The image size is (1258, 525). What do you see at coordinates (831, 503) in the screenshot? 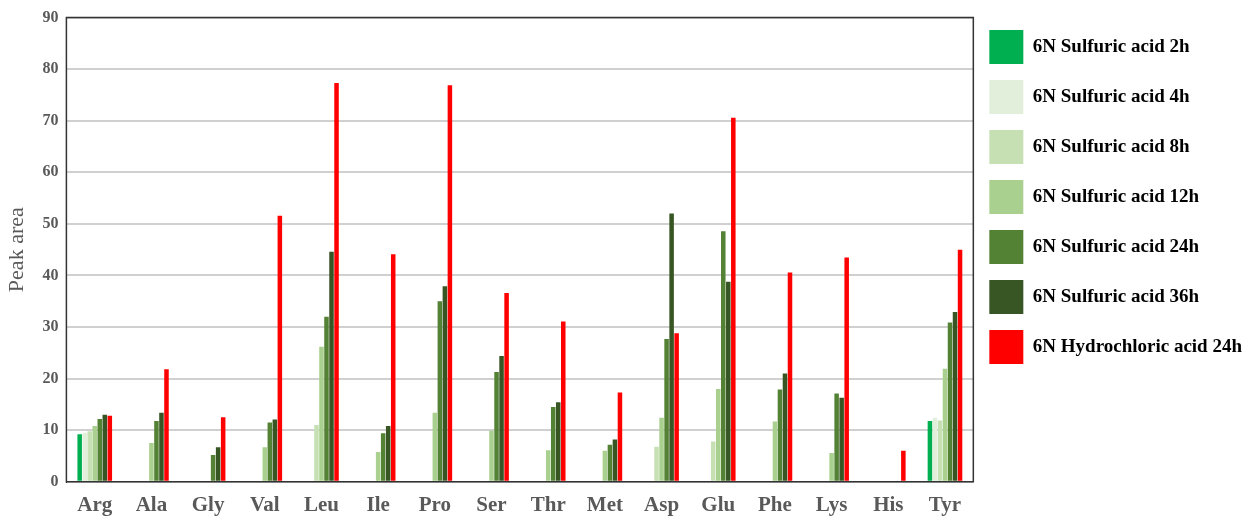
I see `x-tick-label: Lys` at bounding box center [831, 503].